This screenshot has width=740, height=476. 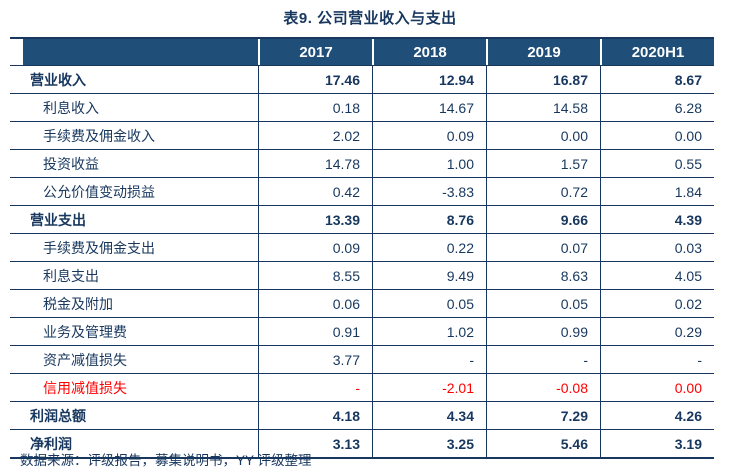 What do you see at coordinates (543, 387) in the screenshot?
I see `row-value: -0.08` at bounding box center [543, 387].